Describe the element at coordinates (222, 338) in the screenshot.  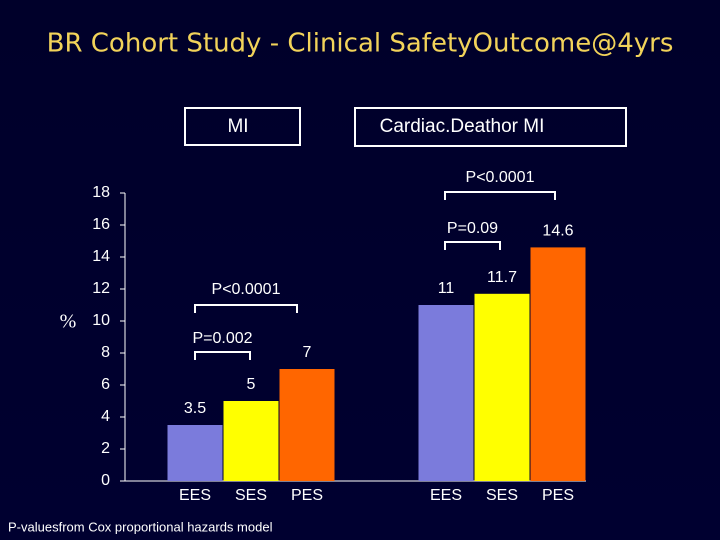
I see `p-value: P=0.002` at that location.